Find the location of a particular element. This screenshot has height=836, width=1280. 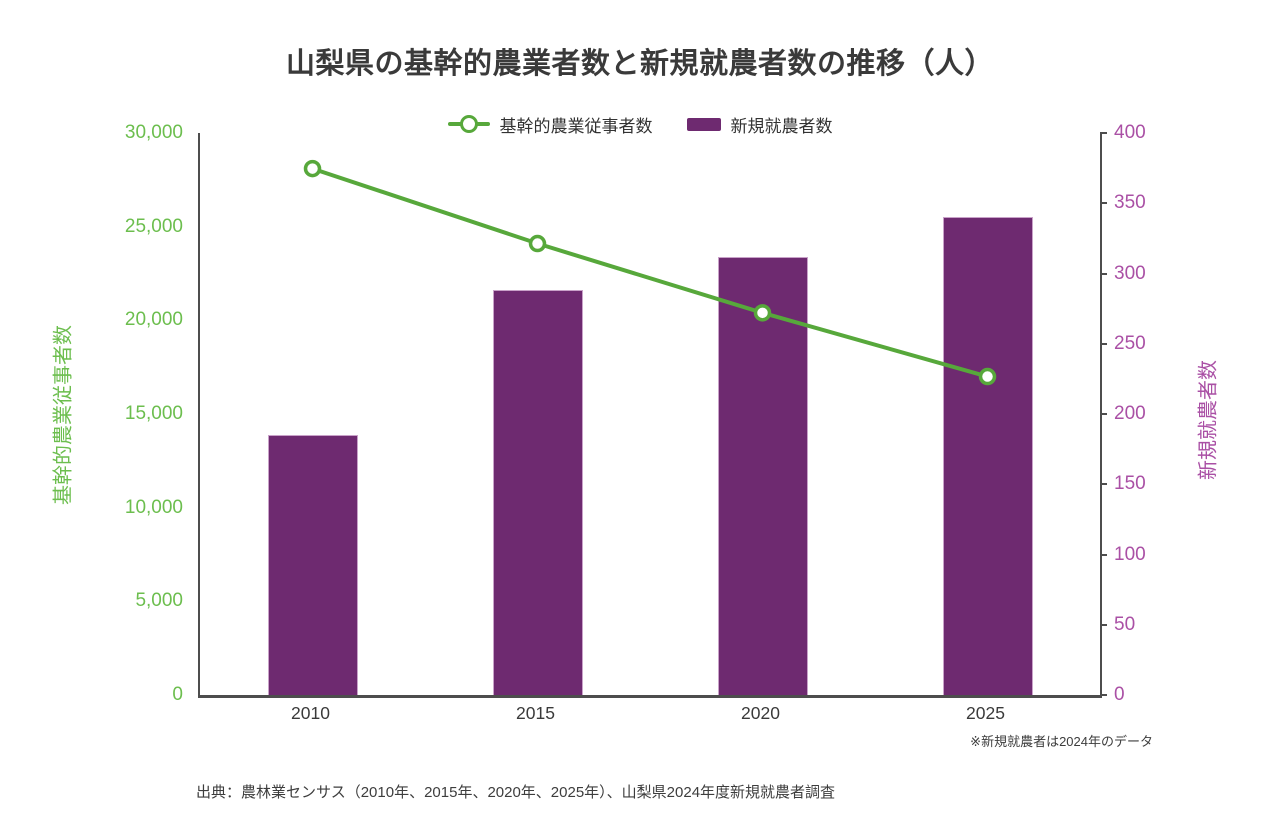

left-axis-tick-label: 0 is located at coordinates (177, 694).